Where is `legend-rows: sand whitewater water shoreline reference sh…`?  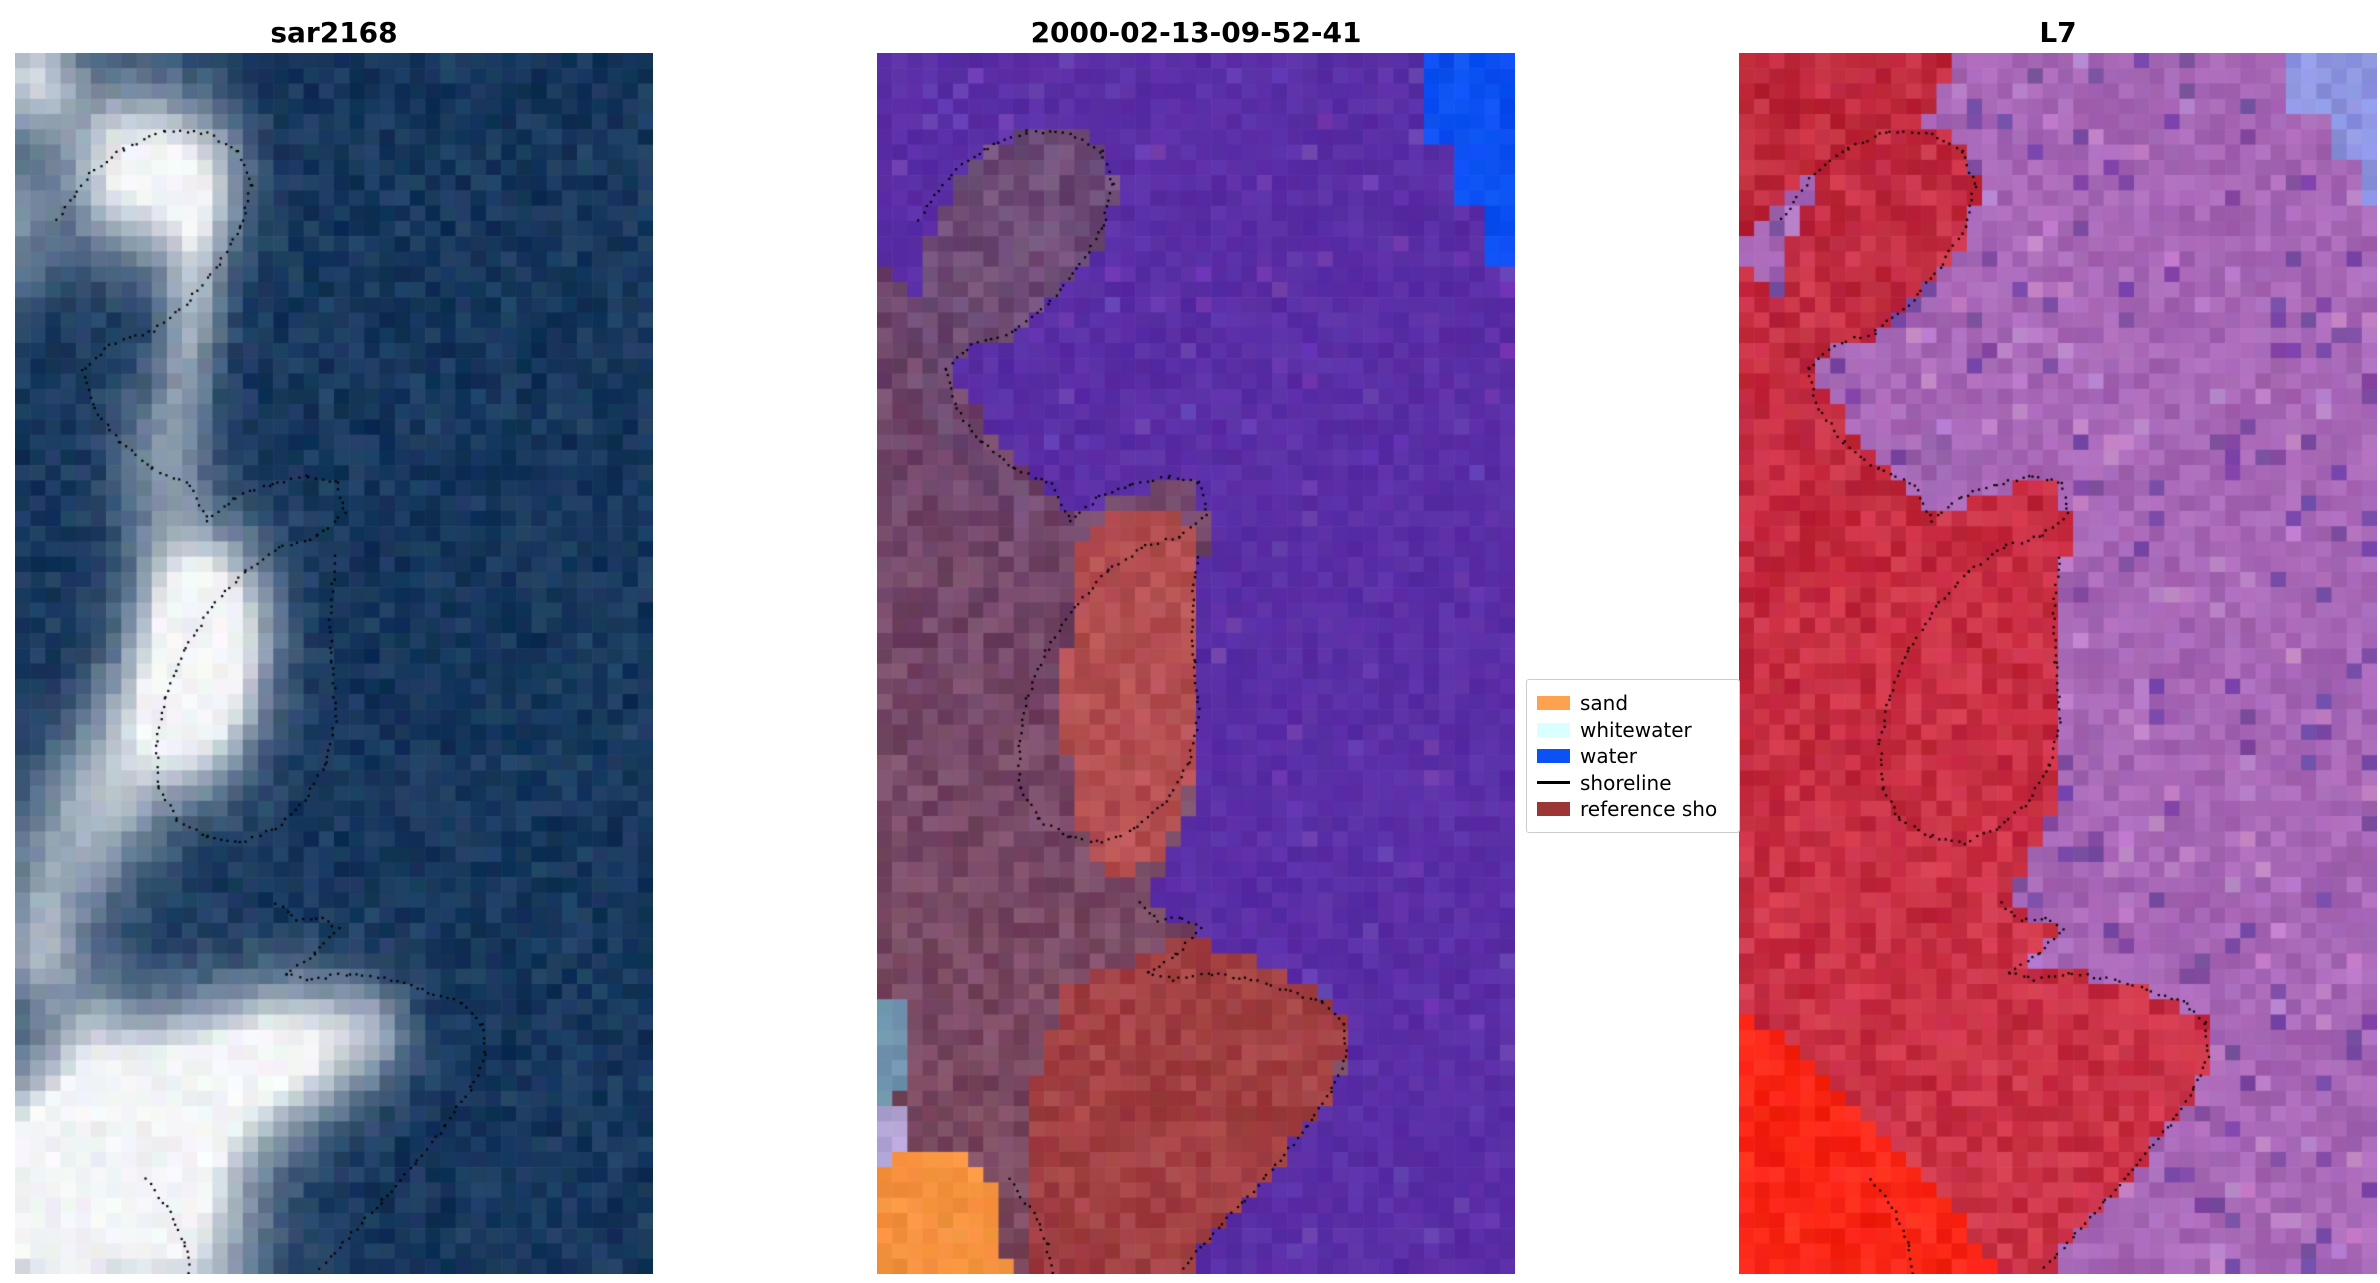 legend-rows: sand whitewater water shoreline reference sh… is located at coordinates (1638, 756).